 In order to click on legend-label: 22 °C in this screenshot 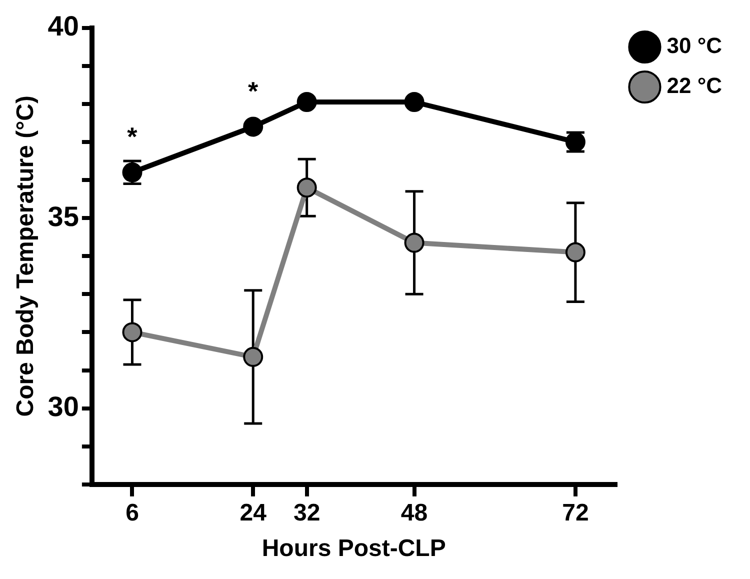, I will do `click(694, 85)`.